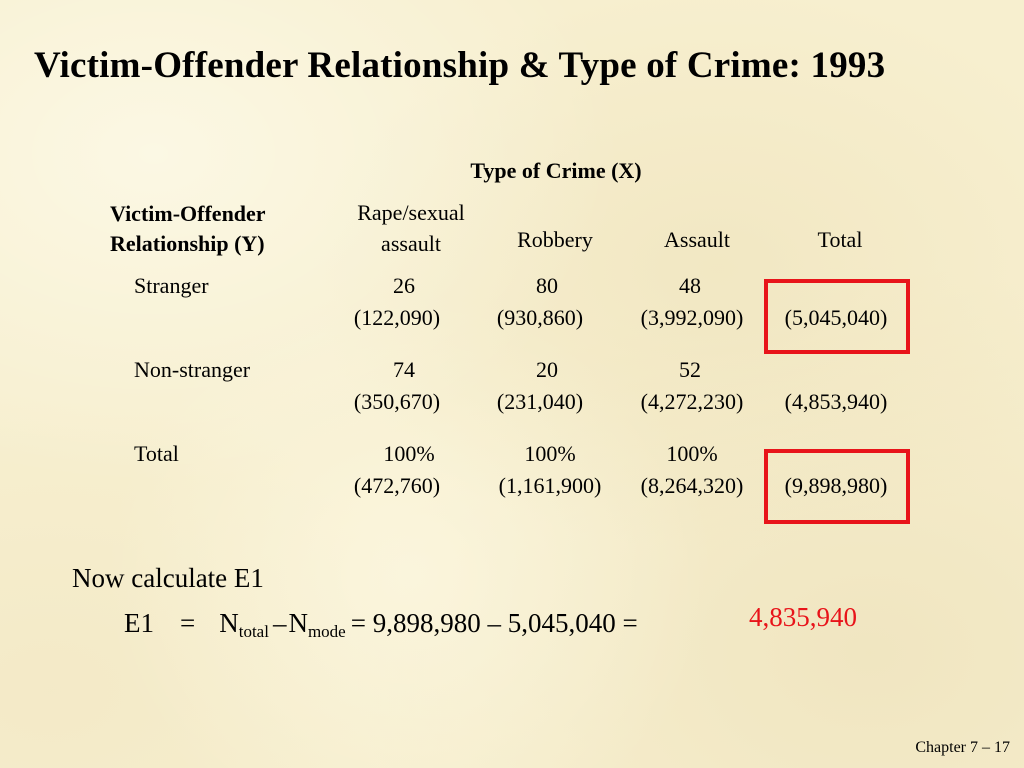 The image size is (1024, 768). I want to click on cell-percent: 48, so click(690, 285).